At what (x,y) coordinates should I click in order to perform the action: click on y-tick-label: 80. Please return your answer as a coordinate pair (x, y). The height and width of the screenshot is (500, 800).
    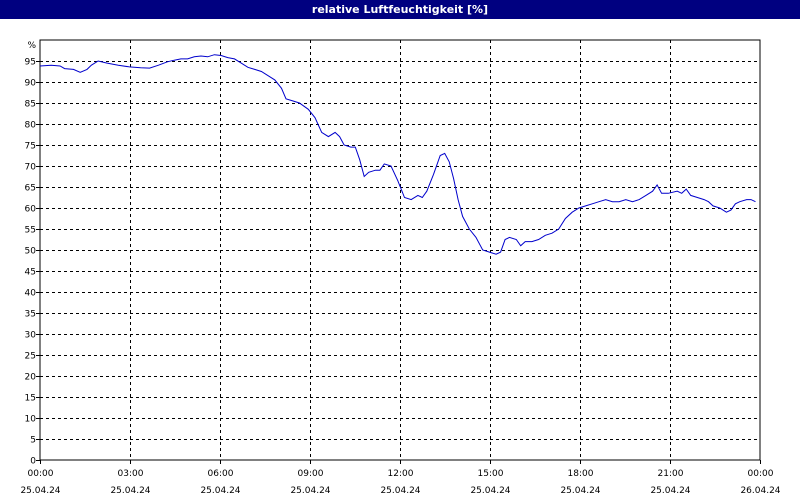
    Looking at the image, I should click on (31, 126).